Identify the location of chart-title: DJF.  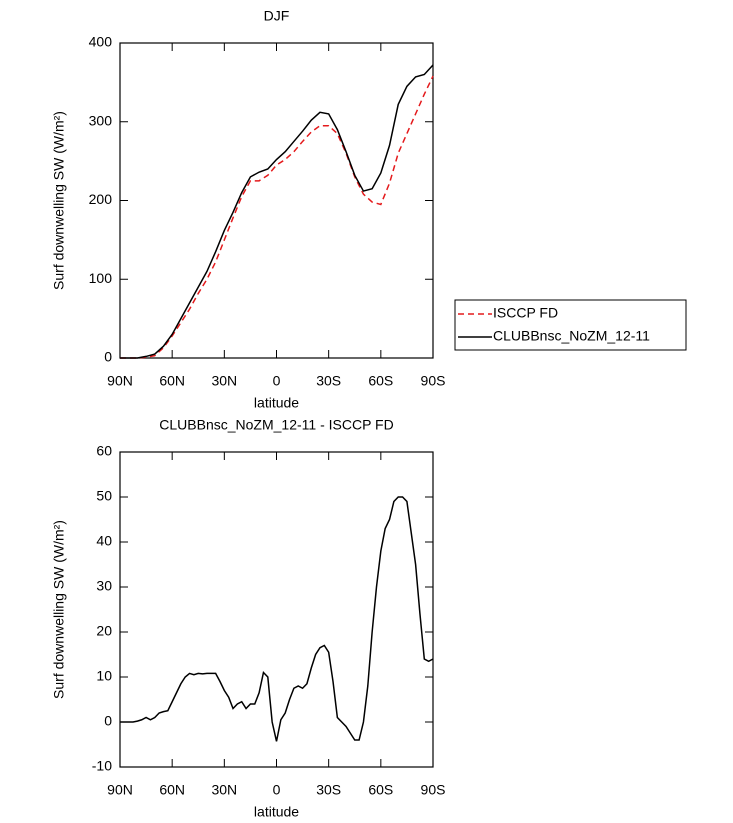
(277, 16).